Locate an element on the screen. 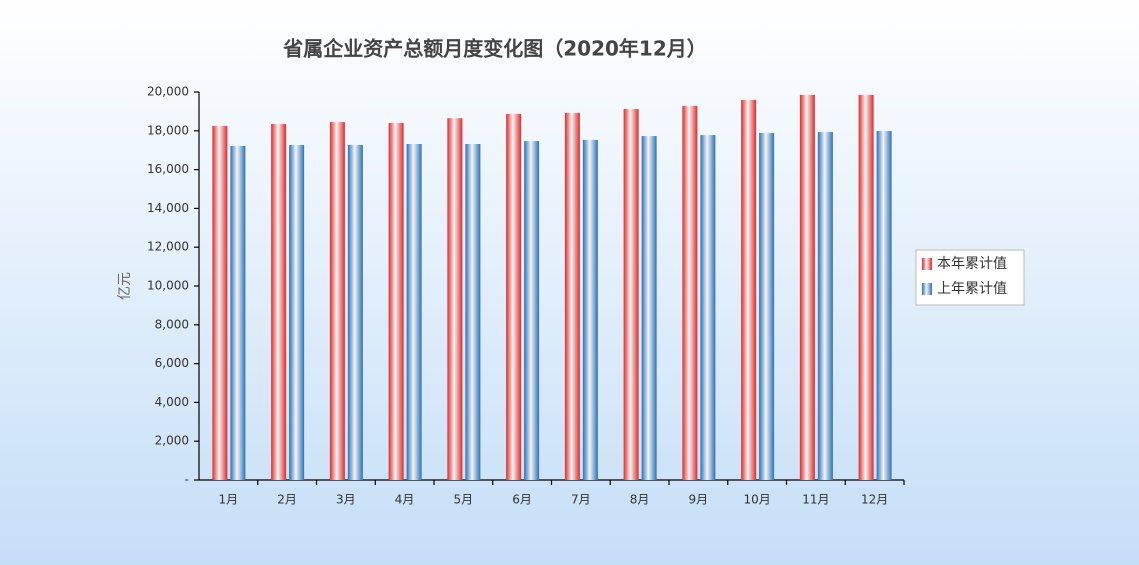 The image size is (1139, 565). x-tick-label: 10月 is located at coordinates (756, 500).